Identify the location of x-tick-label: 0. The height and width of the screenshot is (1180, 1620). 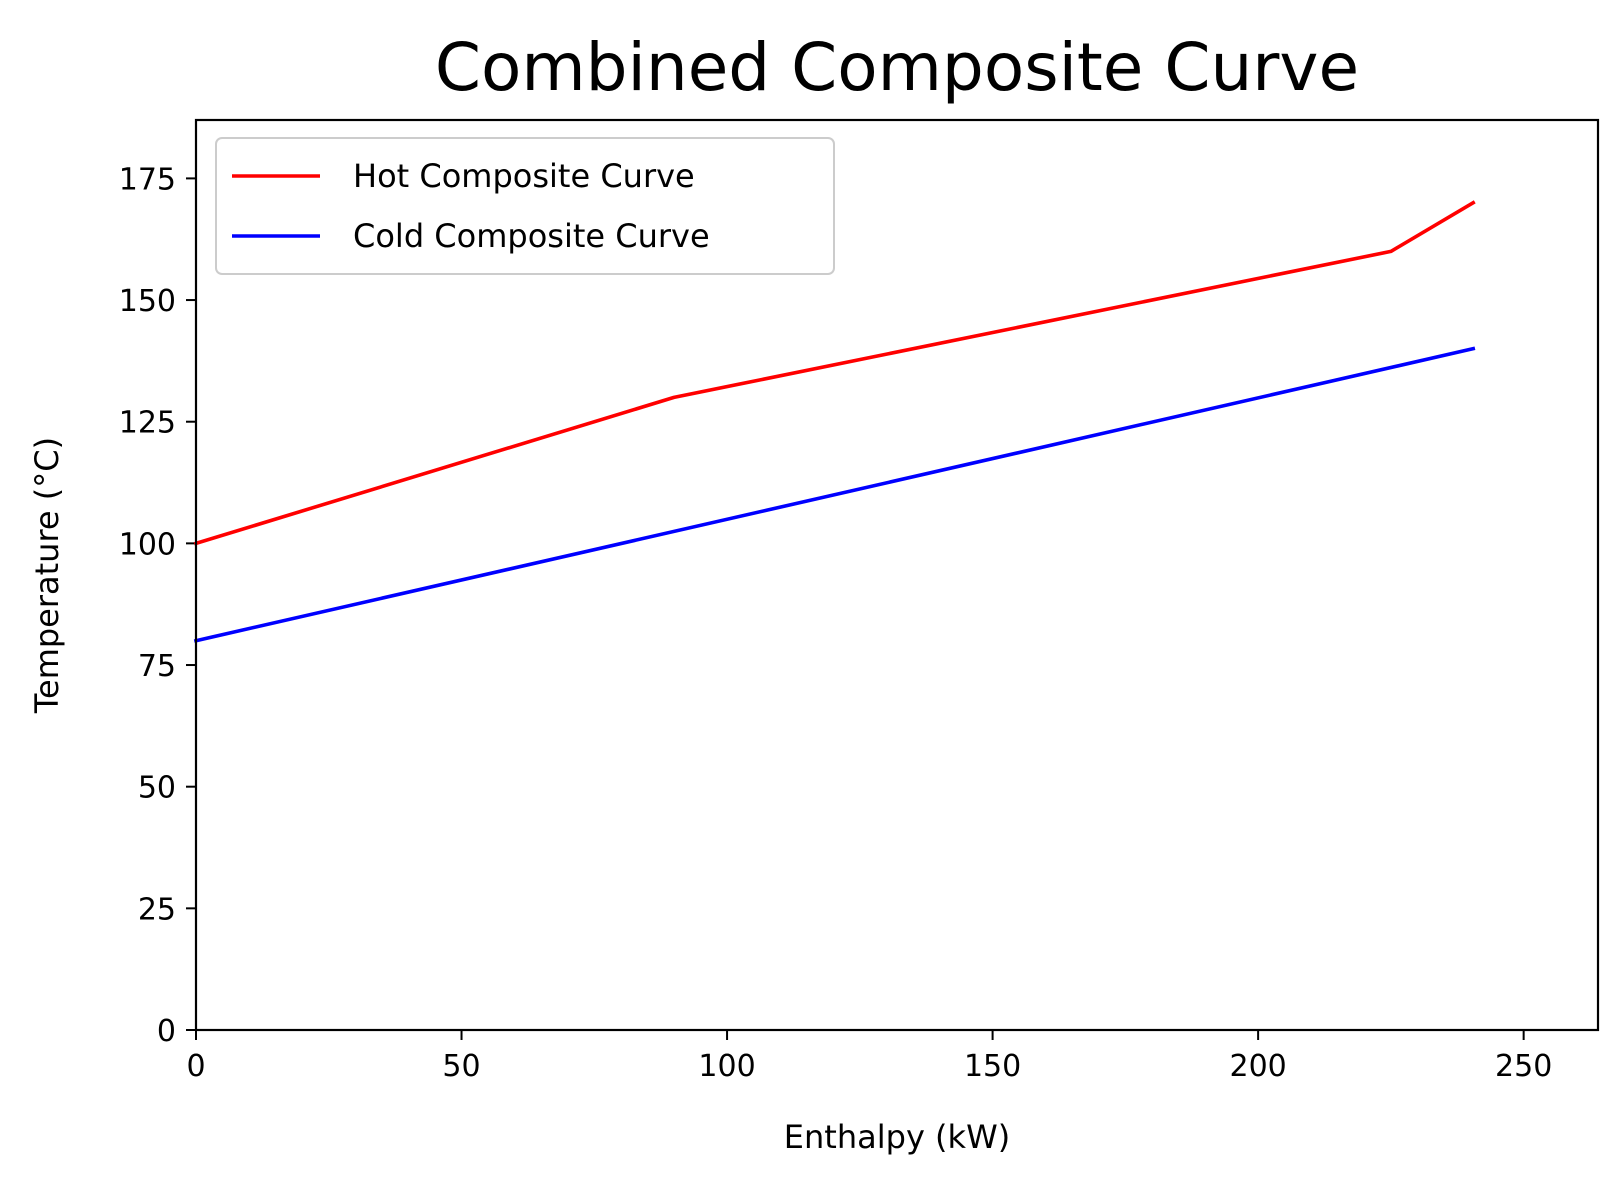
(195, 1066).